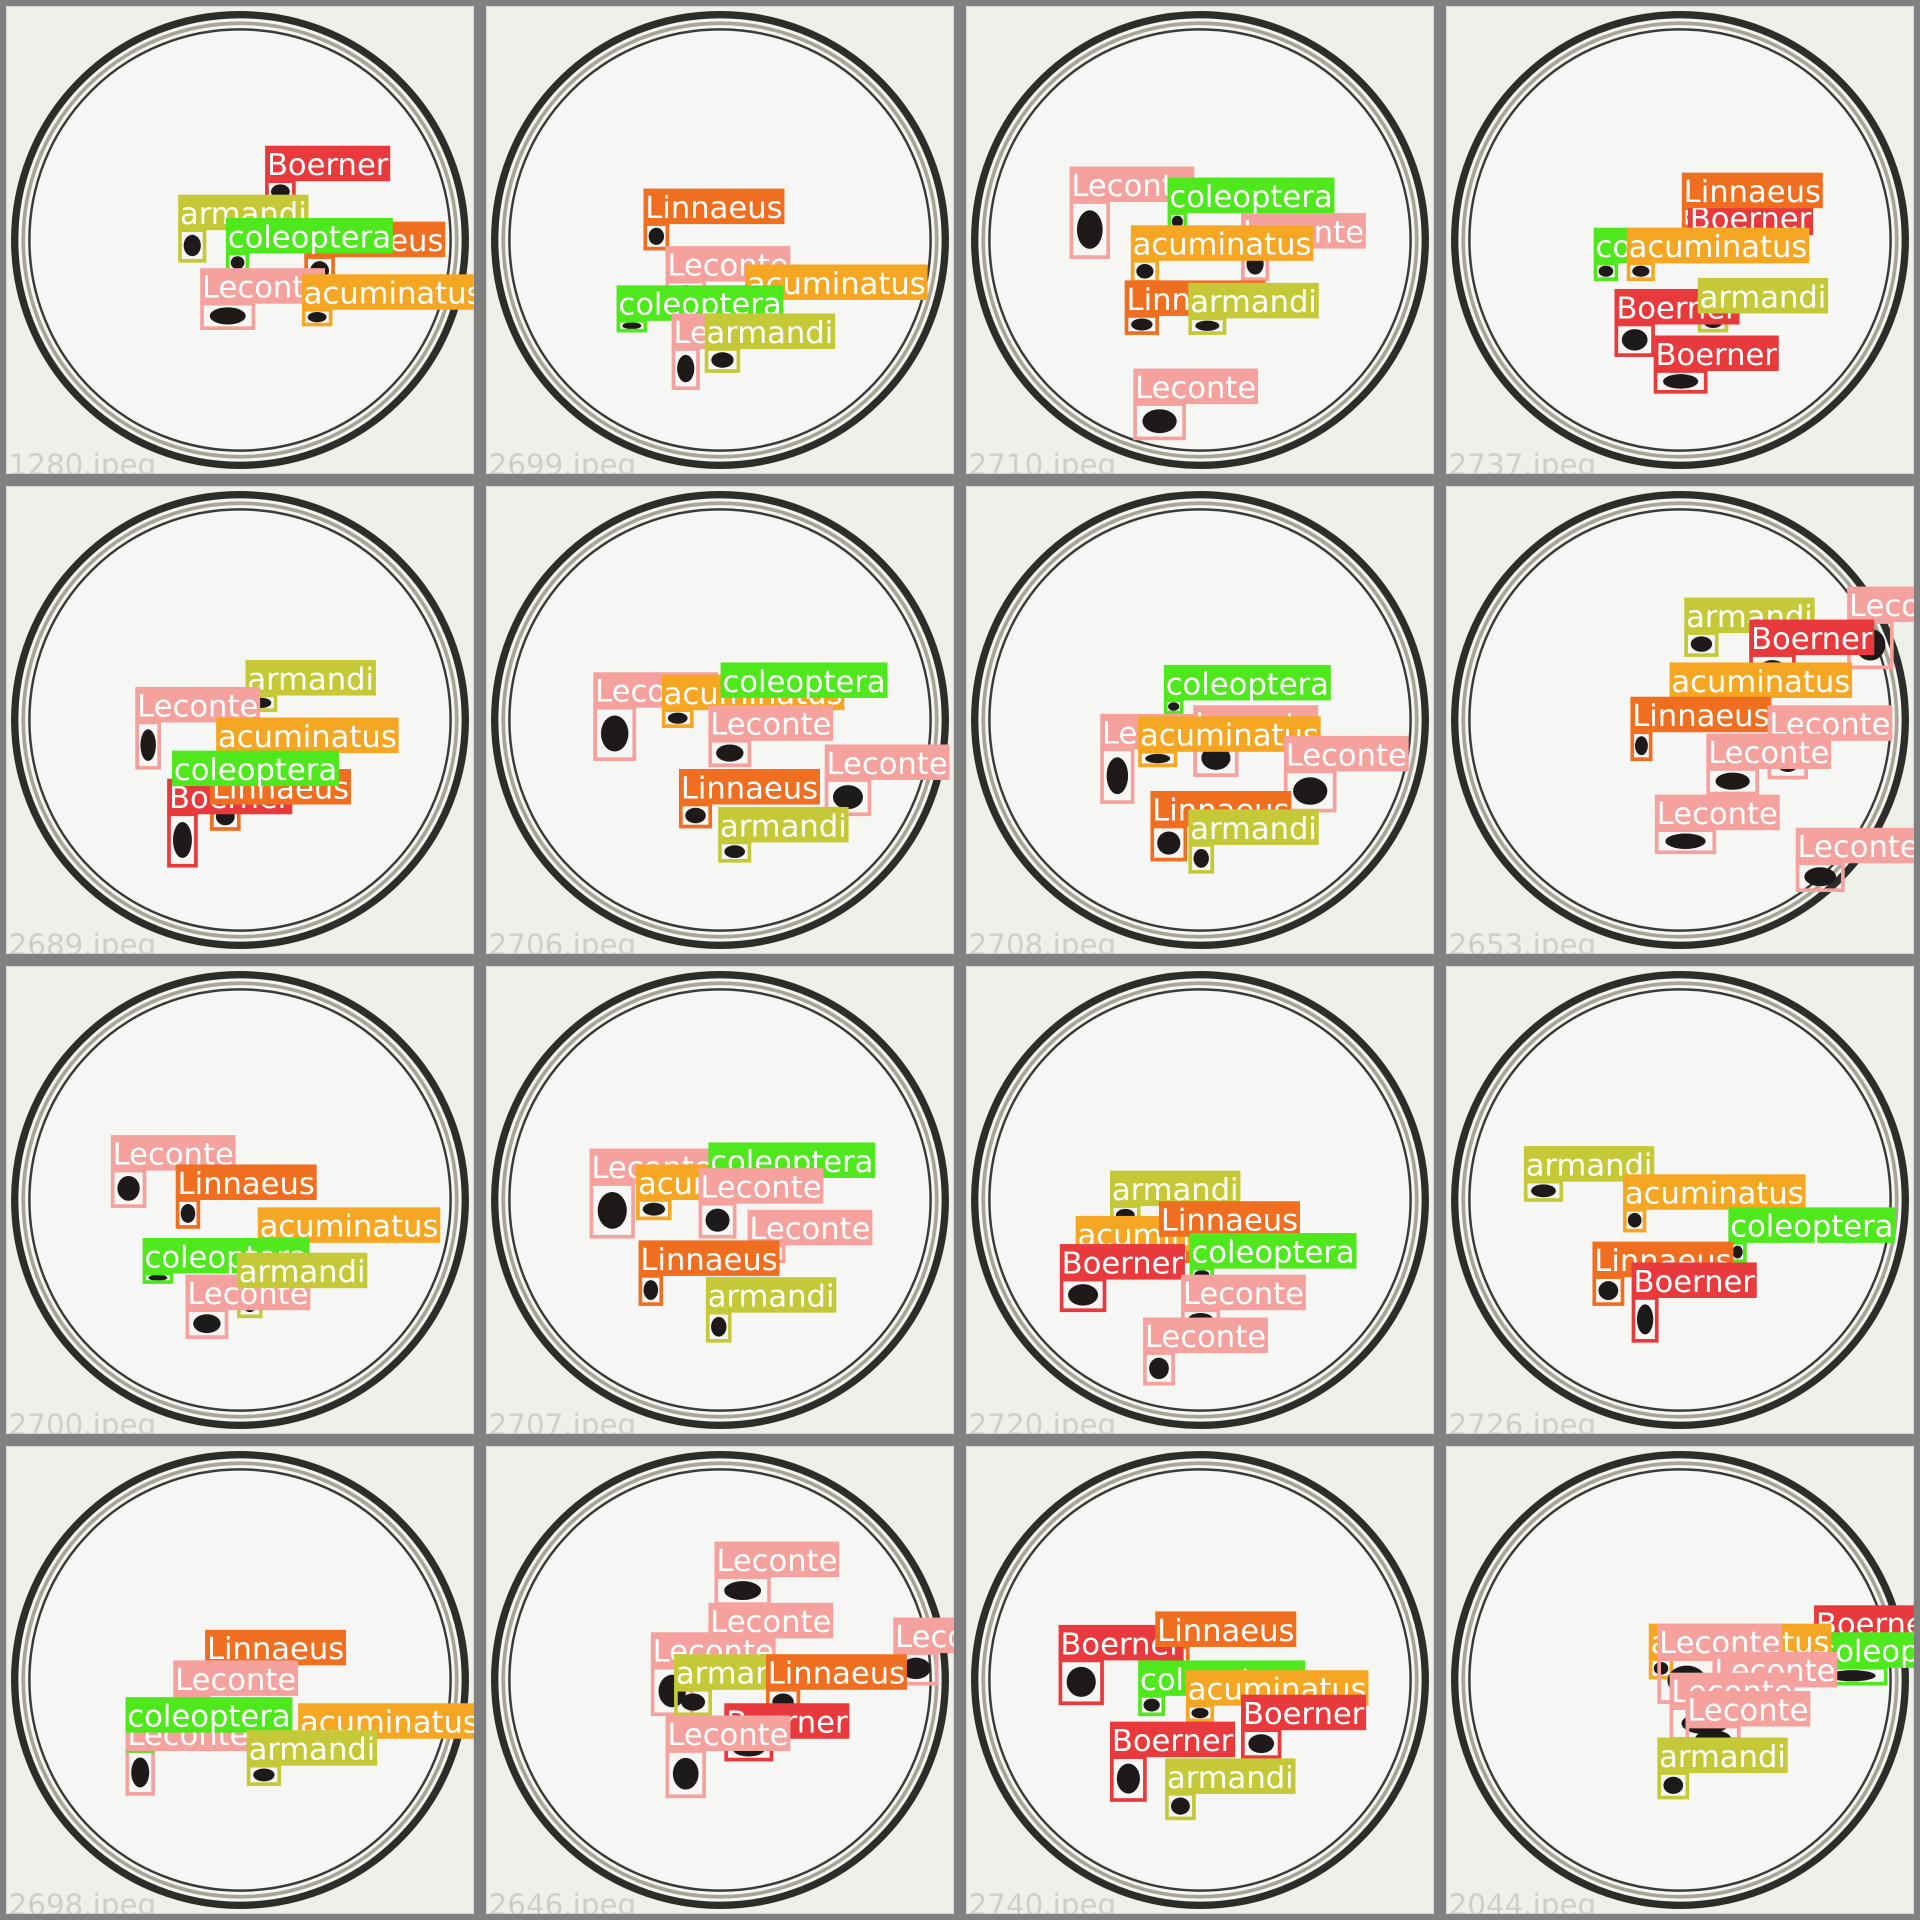 The height and width of the screenshot is (1920, 1920). Describe the element at coordinates (1247, 684) in the screenshot. I see `detection-label: coleoptera` at that location.